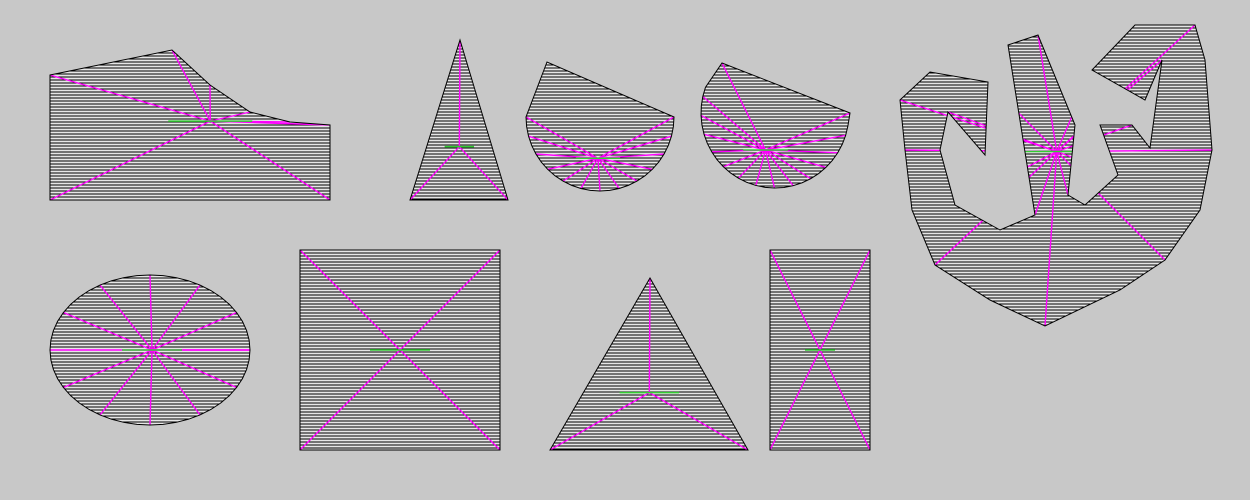 The height and width of the screenshot is (500, 1250). I want to click on ellipse-hatch, so click(150, 350).